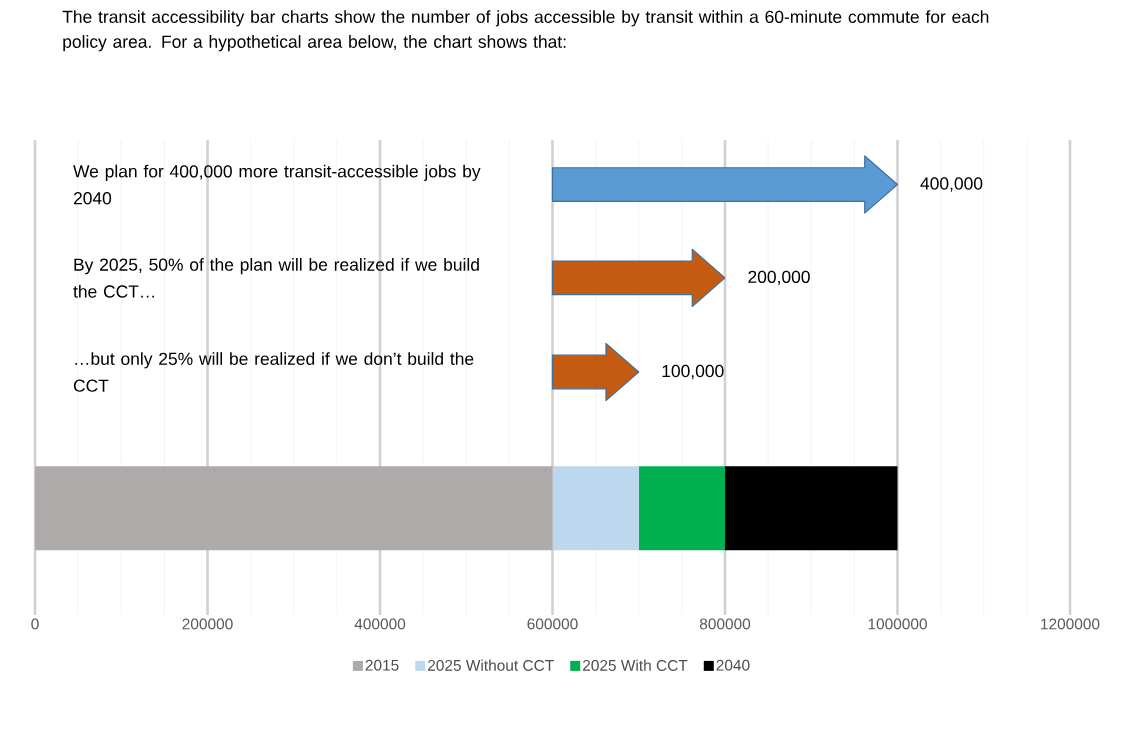 The image size is (1133, 730). What do you see at coordinates (725, 624) in the screenshot?
I see `x-tick-label: 800000` at bounding box center [725, 624].